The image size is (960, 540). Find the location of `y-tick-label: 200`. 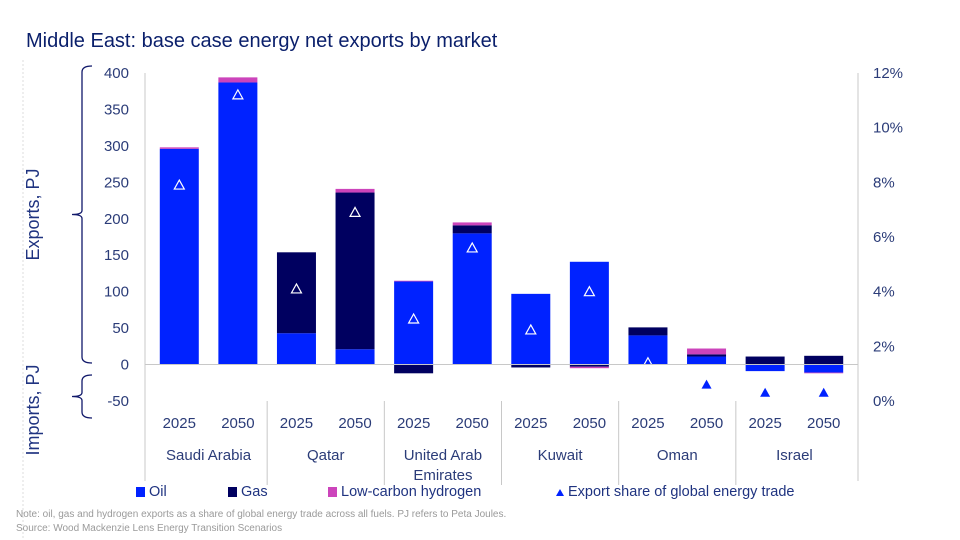

y-tick-label: 200 is located at coordinates (116, 219).